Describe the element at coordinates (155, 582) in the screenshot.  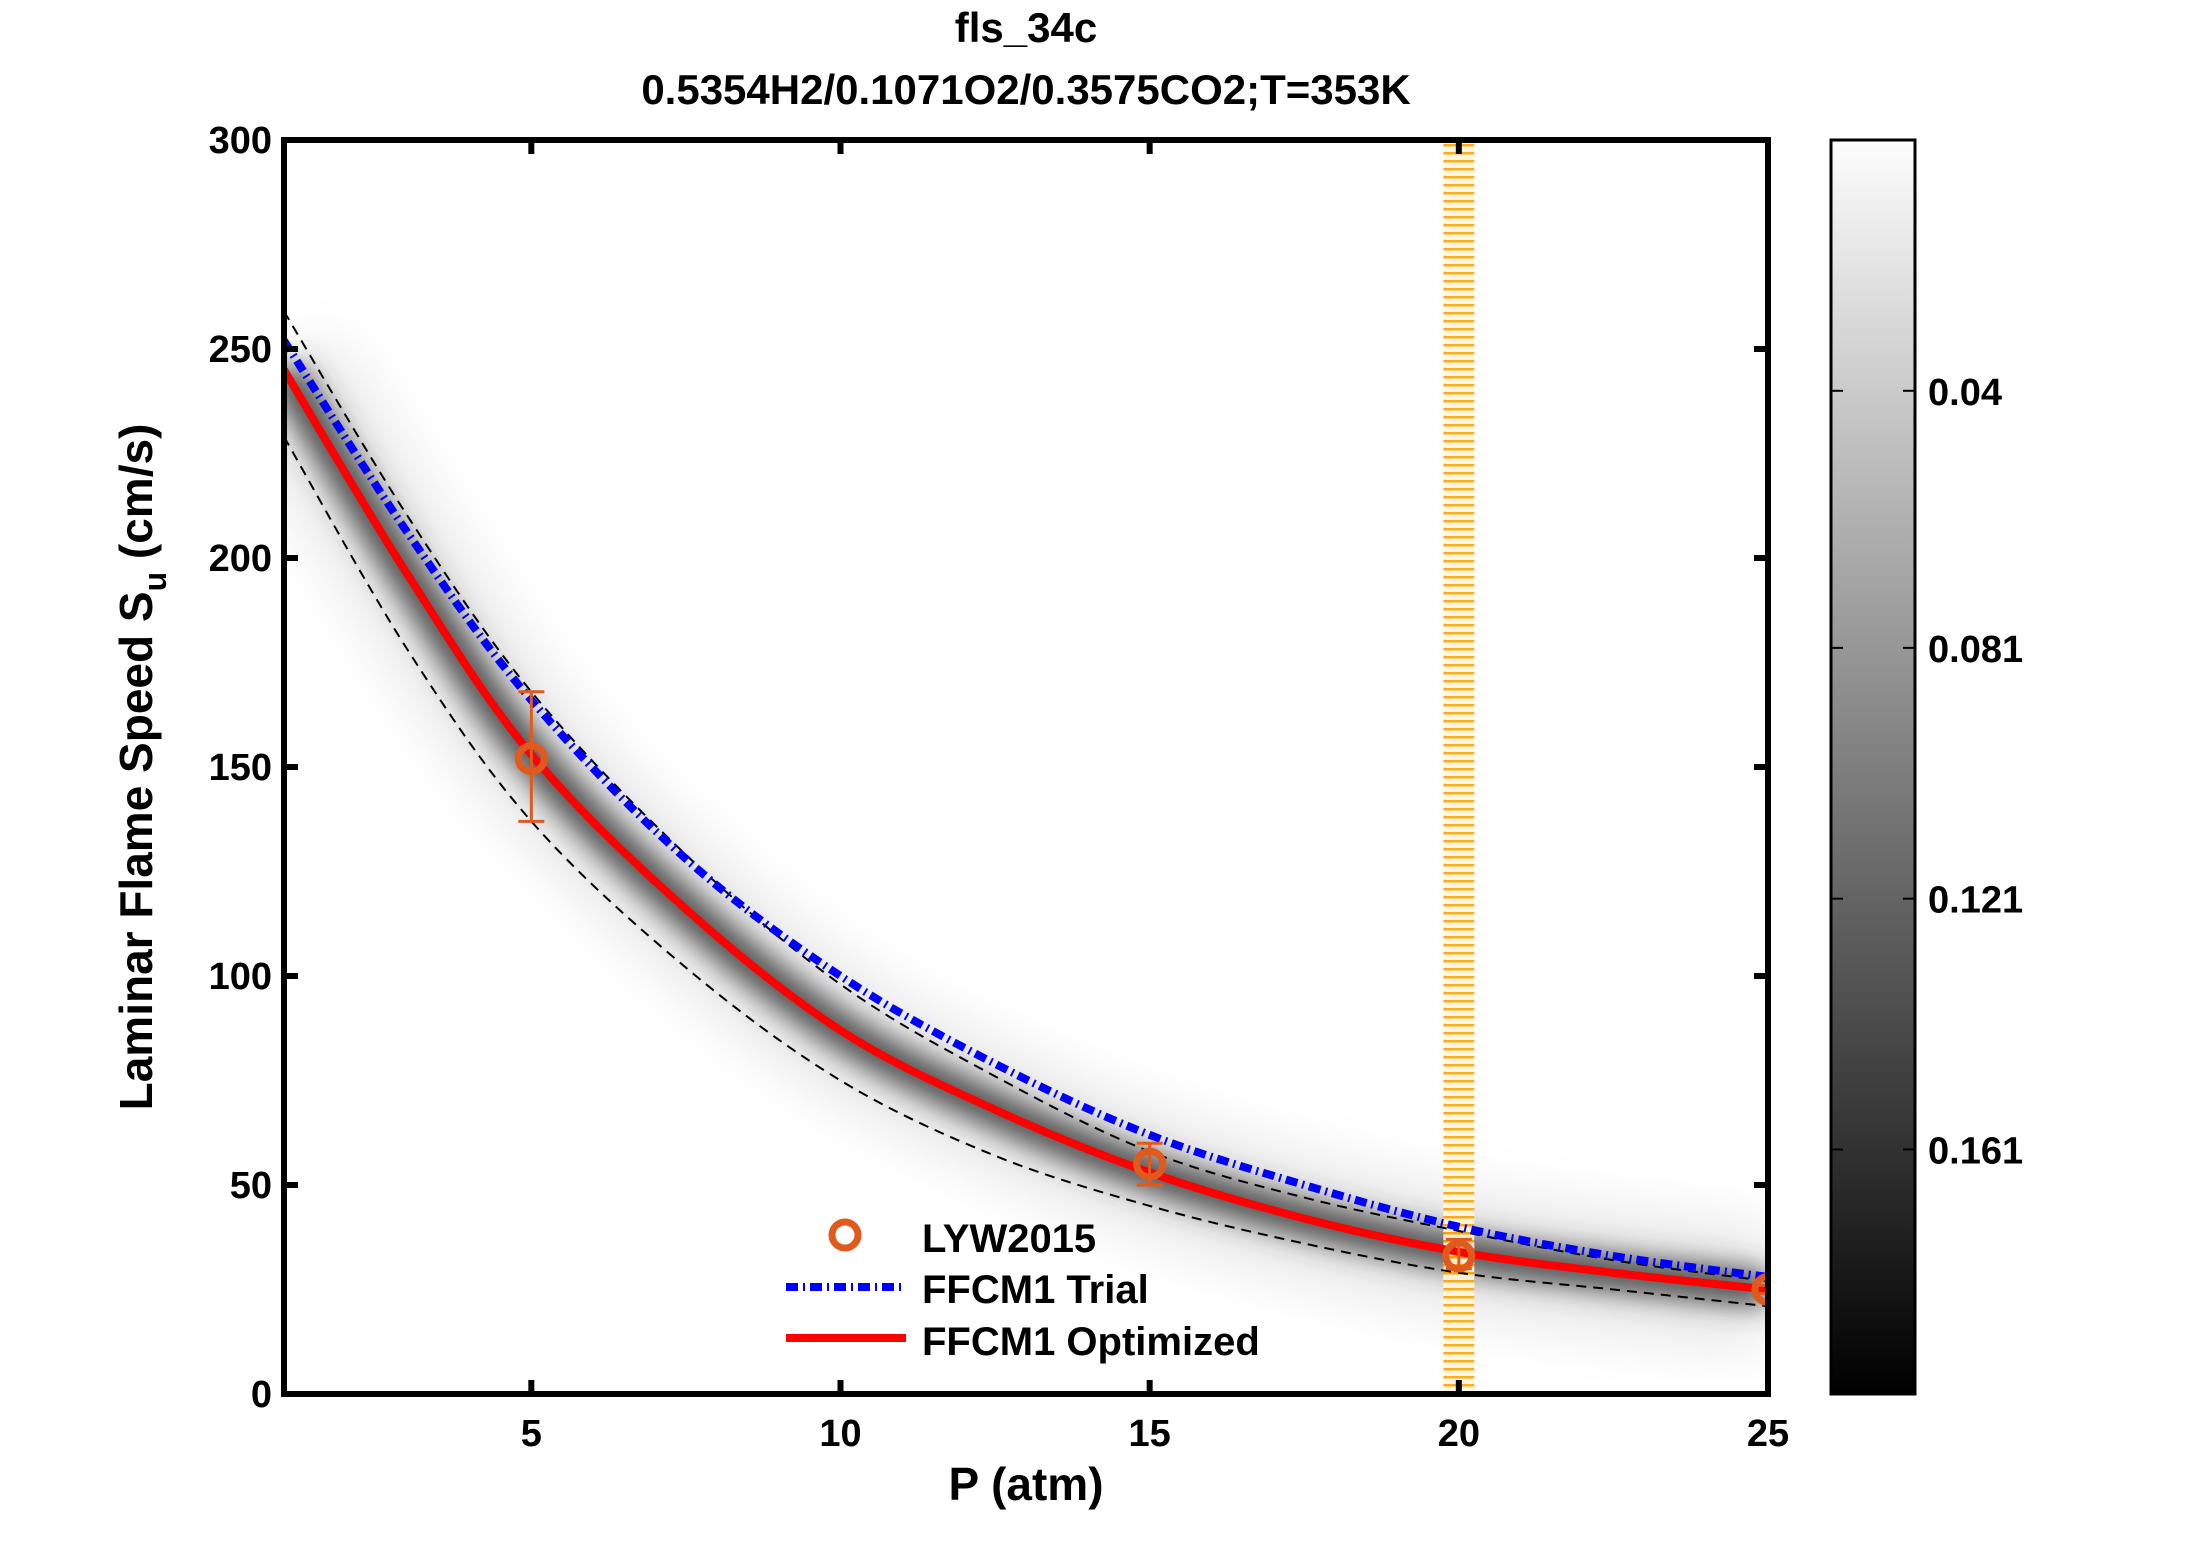
I see `y-axis-label-subscript: u` at that location.